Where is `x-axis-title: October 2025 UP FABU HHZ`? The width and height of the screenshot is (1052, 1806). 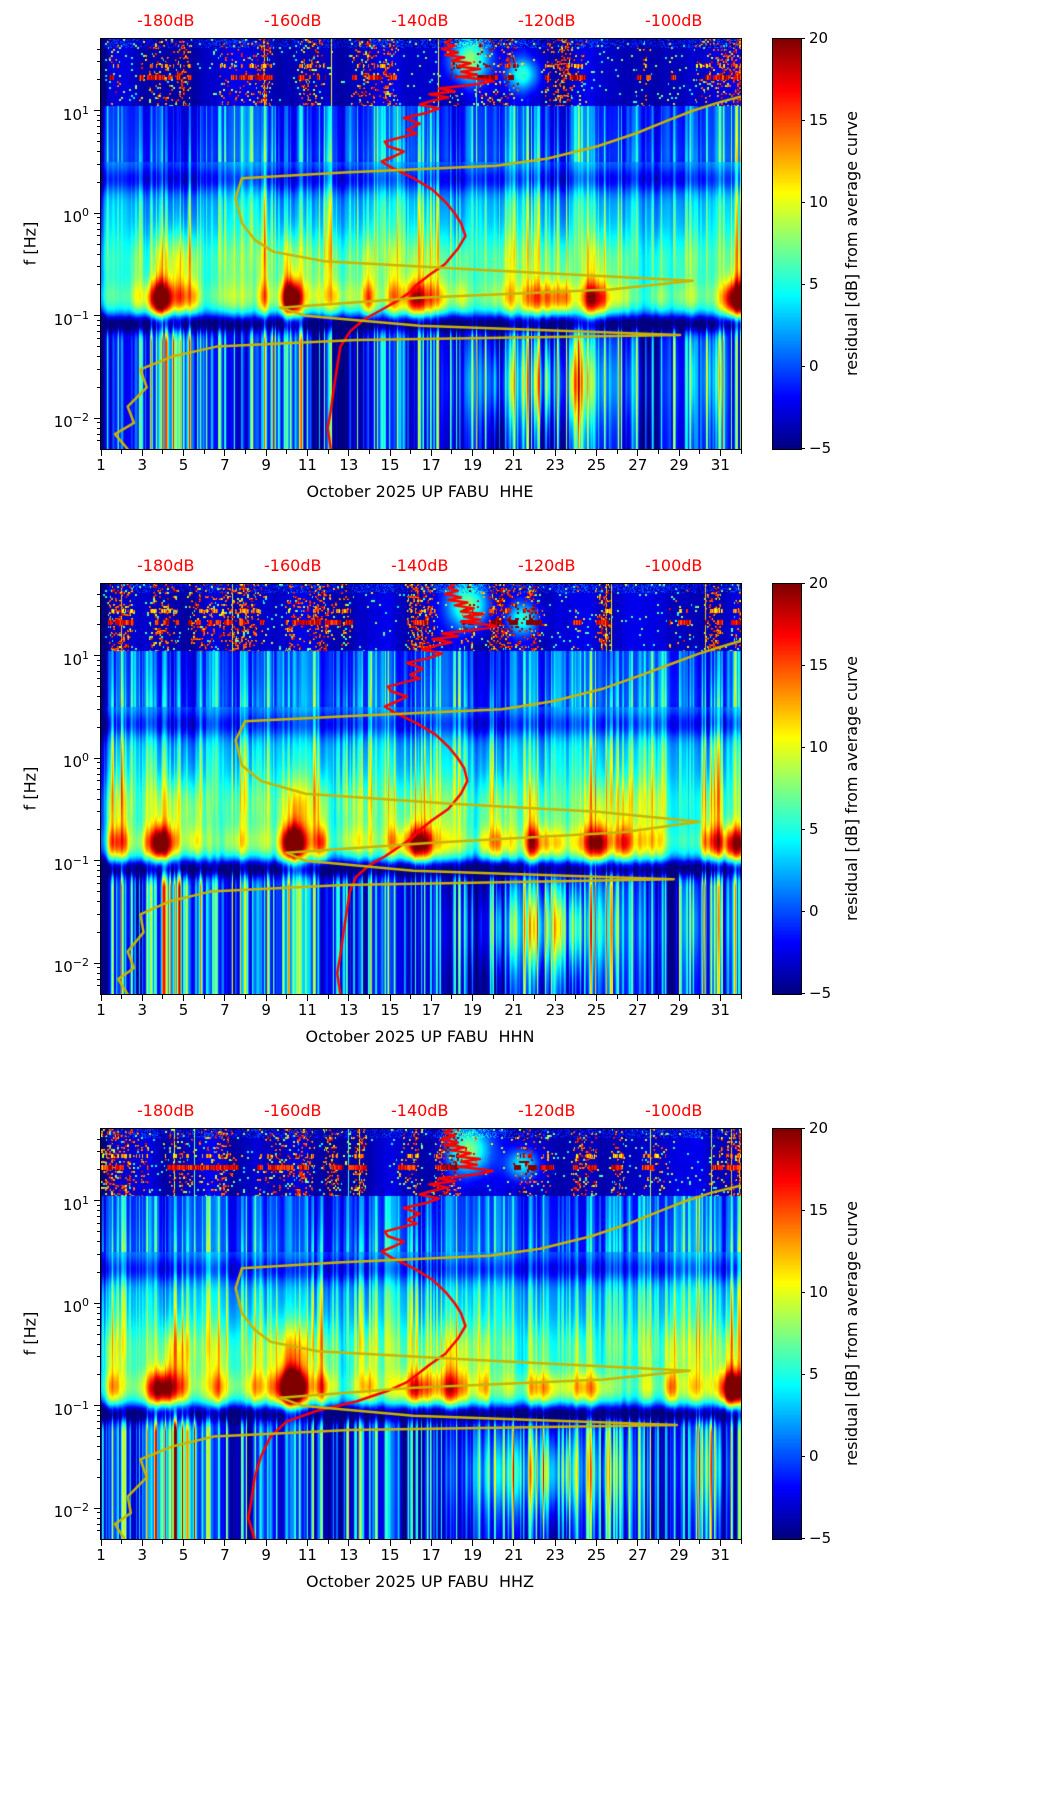
x-axis-title: October 2025 UP FABU HHZ is located at coordinates (420, 1581).